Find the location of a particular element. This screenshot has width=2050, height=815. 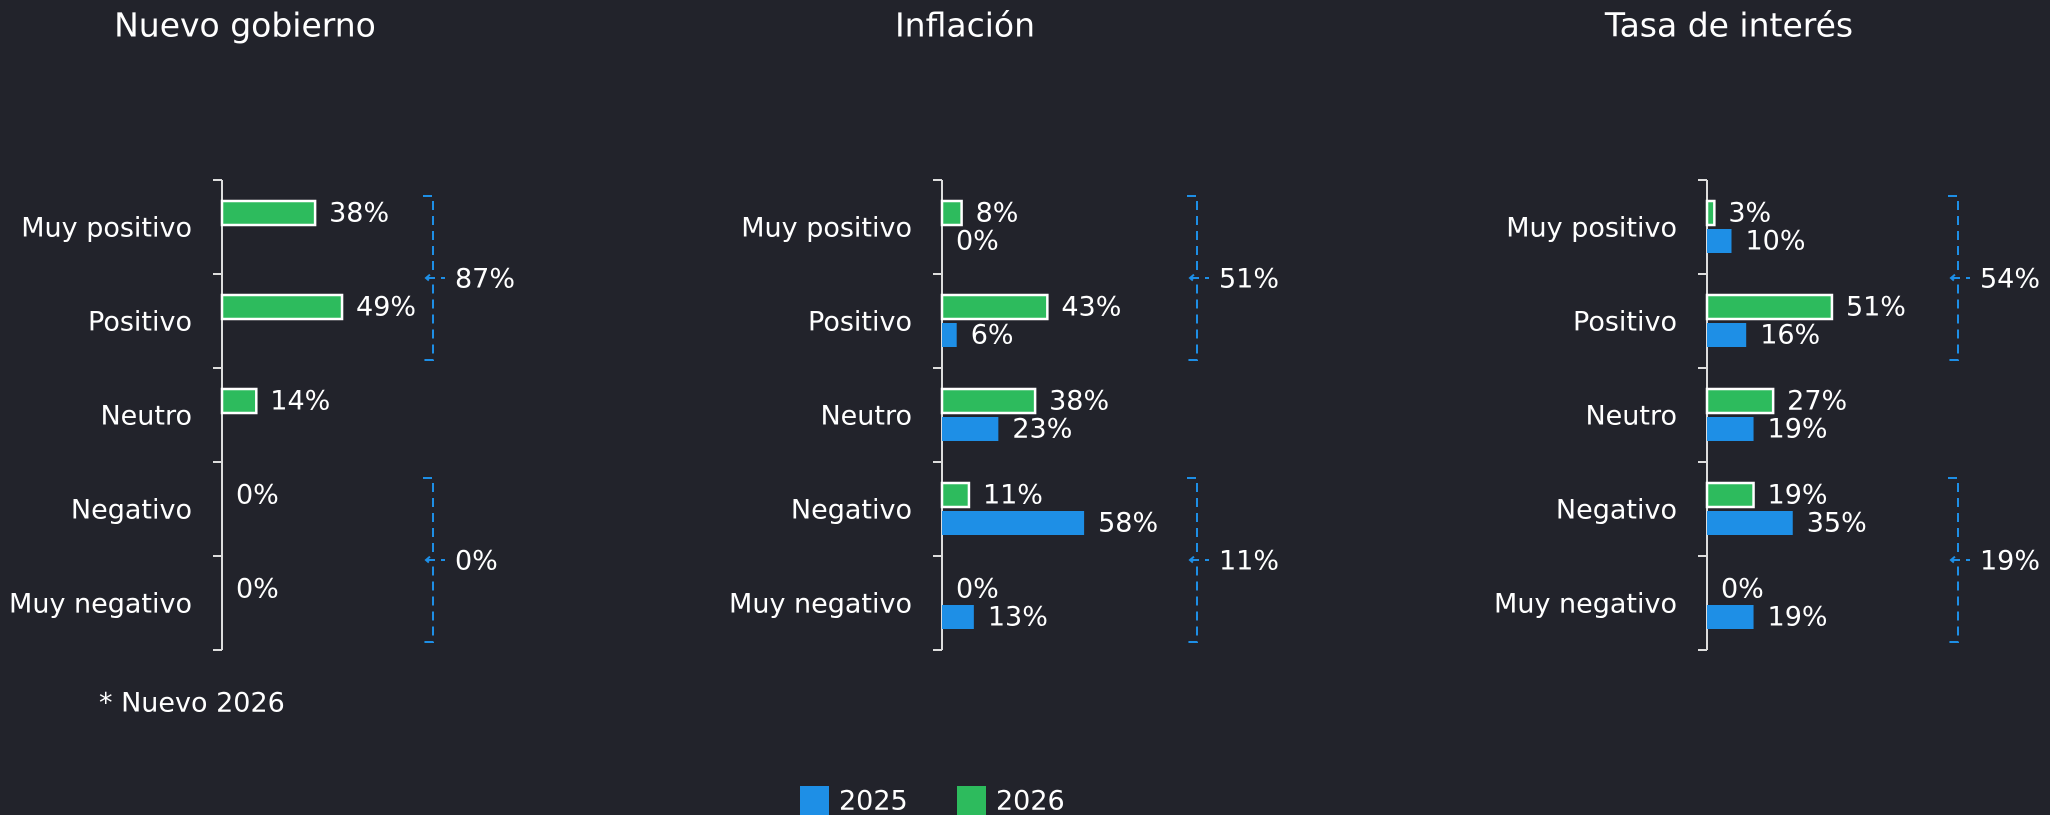

value-label: 58% is located at coordinates (1128, 523).